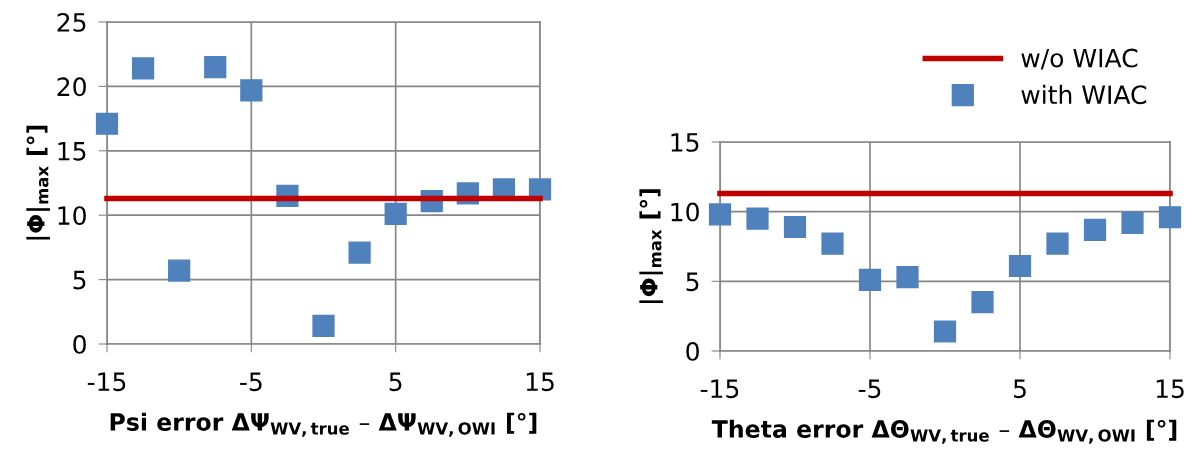 The width and height of the screenshot is (1197, 455). What do you see at coordinates (71, 22) in the screenshot?
I see `y-tick-label: 25` at bounding box center [71, 22].